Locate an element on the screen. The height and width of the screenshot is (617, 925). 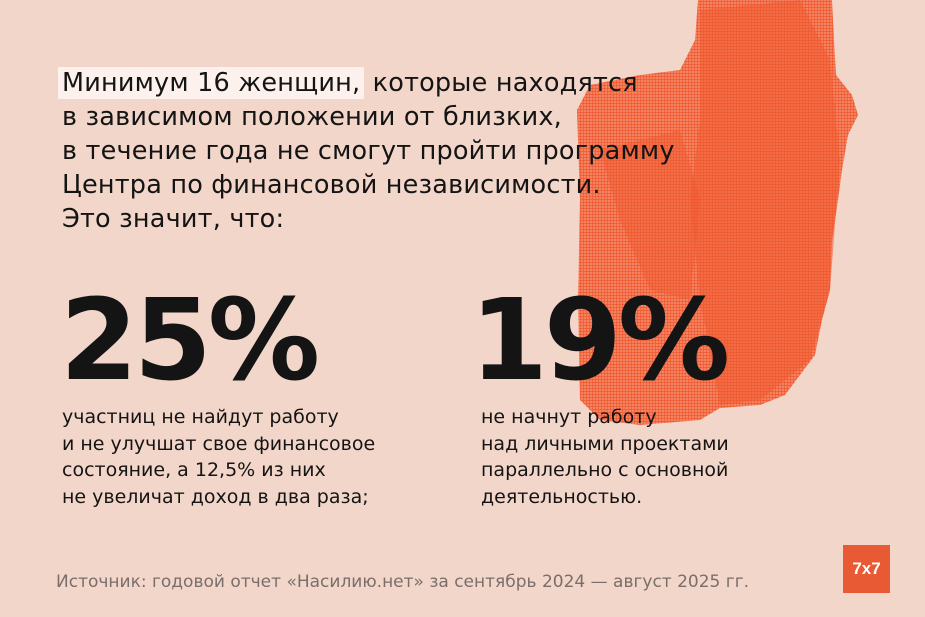
desc-line: не увеличат доход в два раза; is located at coordinates (215, 496).